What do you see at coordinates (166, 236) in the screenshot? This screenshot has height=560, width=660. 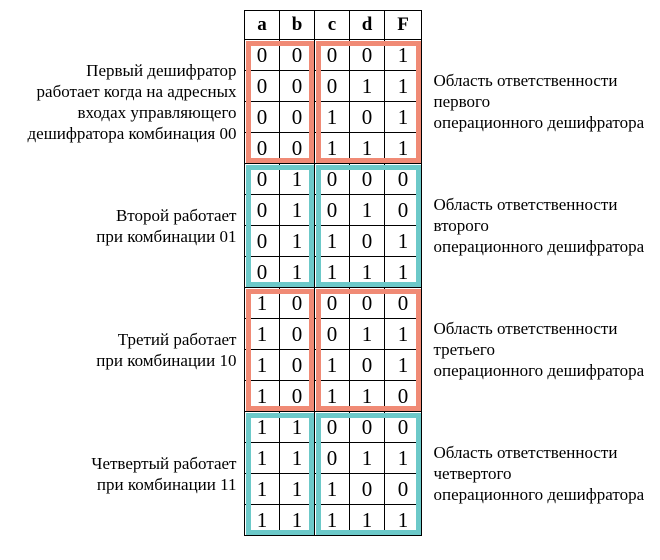 I see `note-line: при комбинации 01` at bounding box center [166, 236].